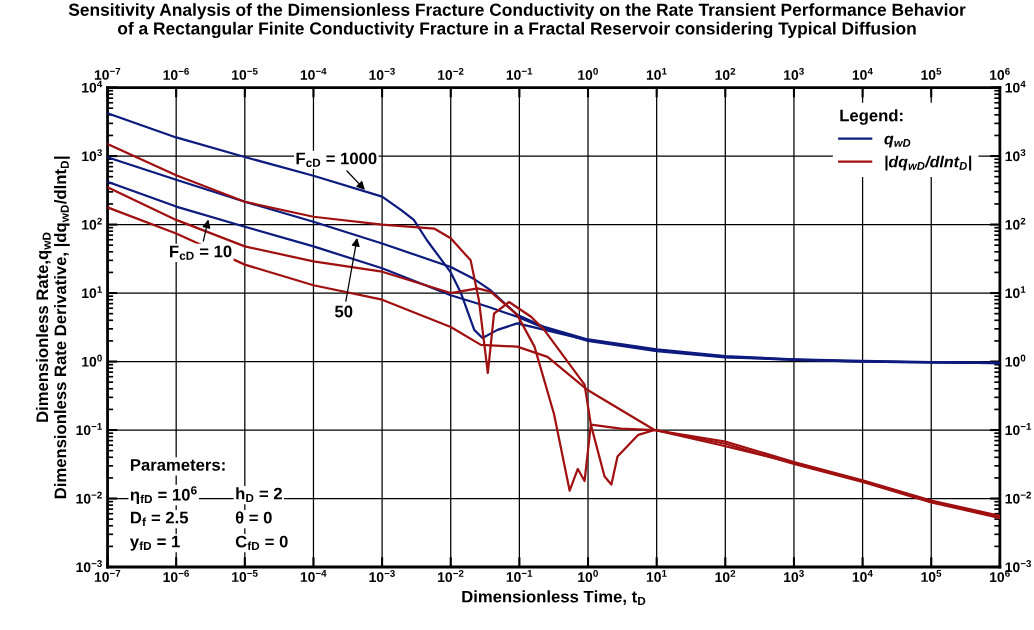 The image size is (1034, 630). What do you see at coordinates (343, 311) in the screenshot?
I see `annotation: 50` at bounding box center [343, 311].